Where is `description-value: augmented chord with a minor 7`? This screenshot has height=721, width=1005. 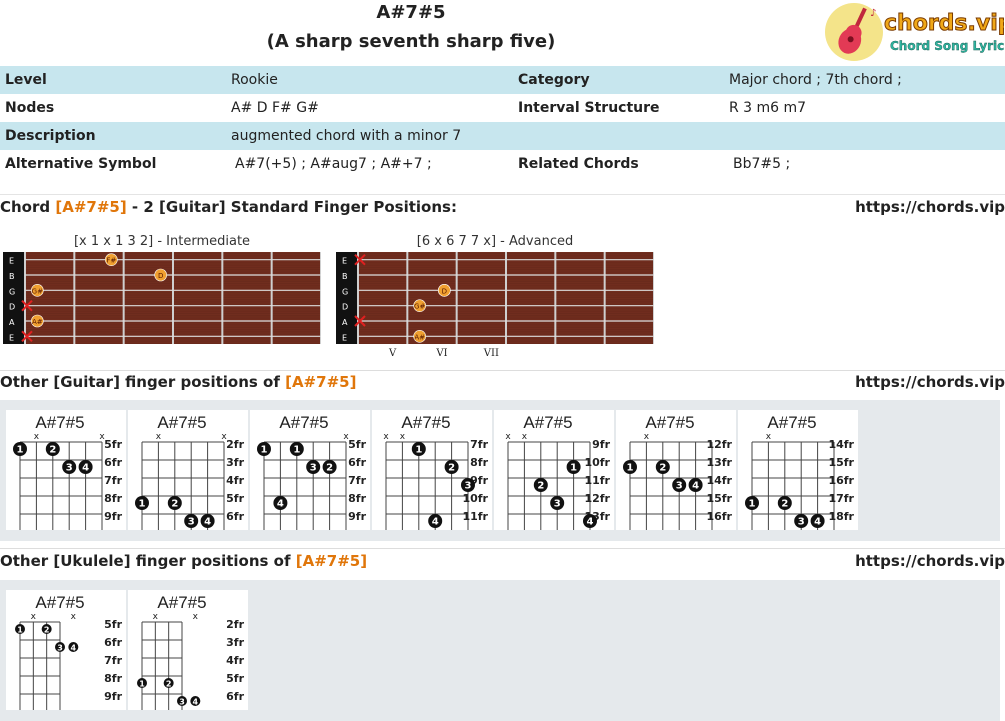
description-value: augmented chord with a minor 7 is located at coordinates (346, 136).